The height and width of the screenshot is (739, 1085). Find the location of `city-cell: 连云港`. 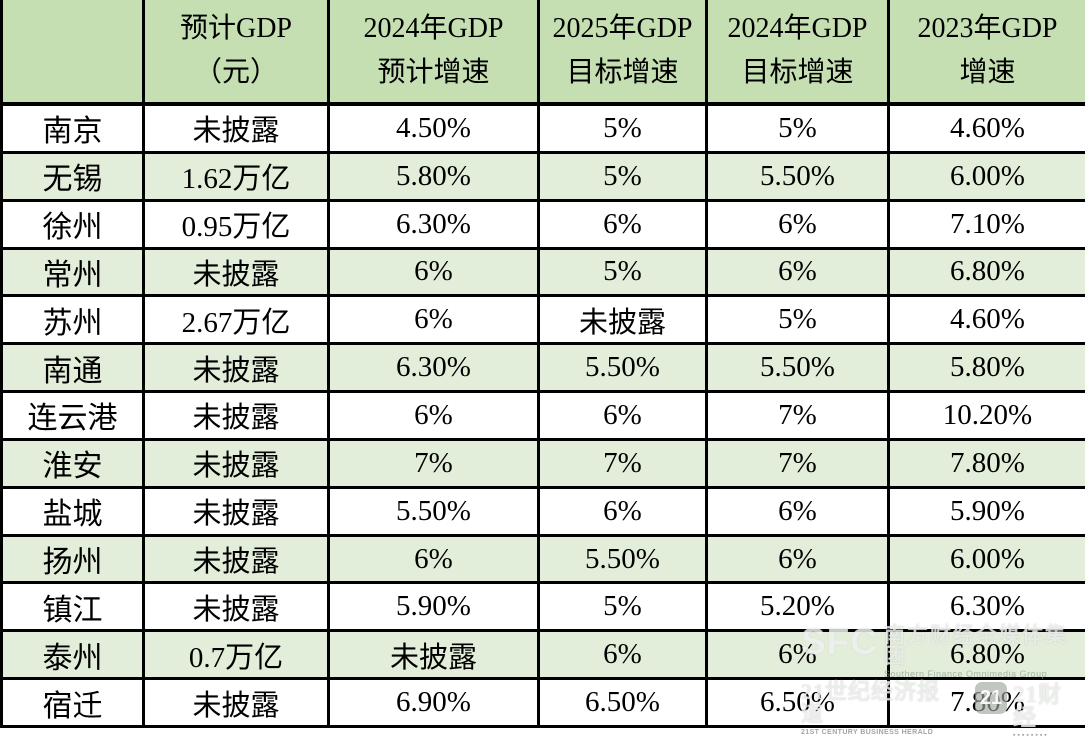

city-cell: 连云港 is located at coordinates (73, 416).